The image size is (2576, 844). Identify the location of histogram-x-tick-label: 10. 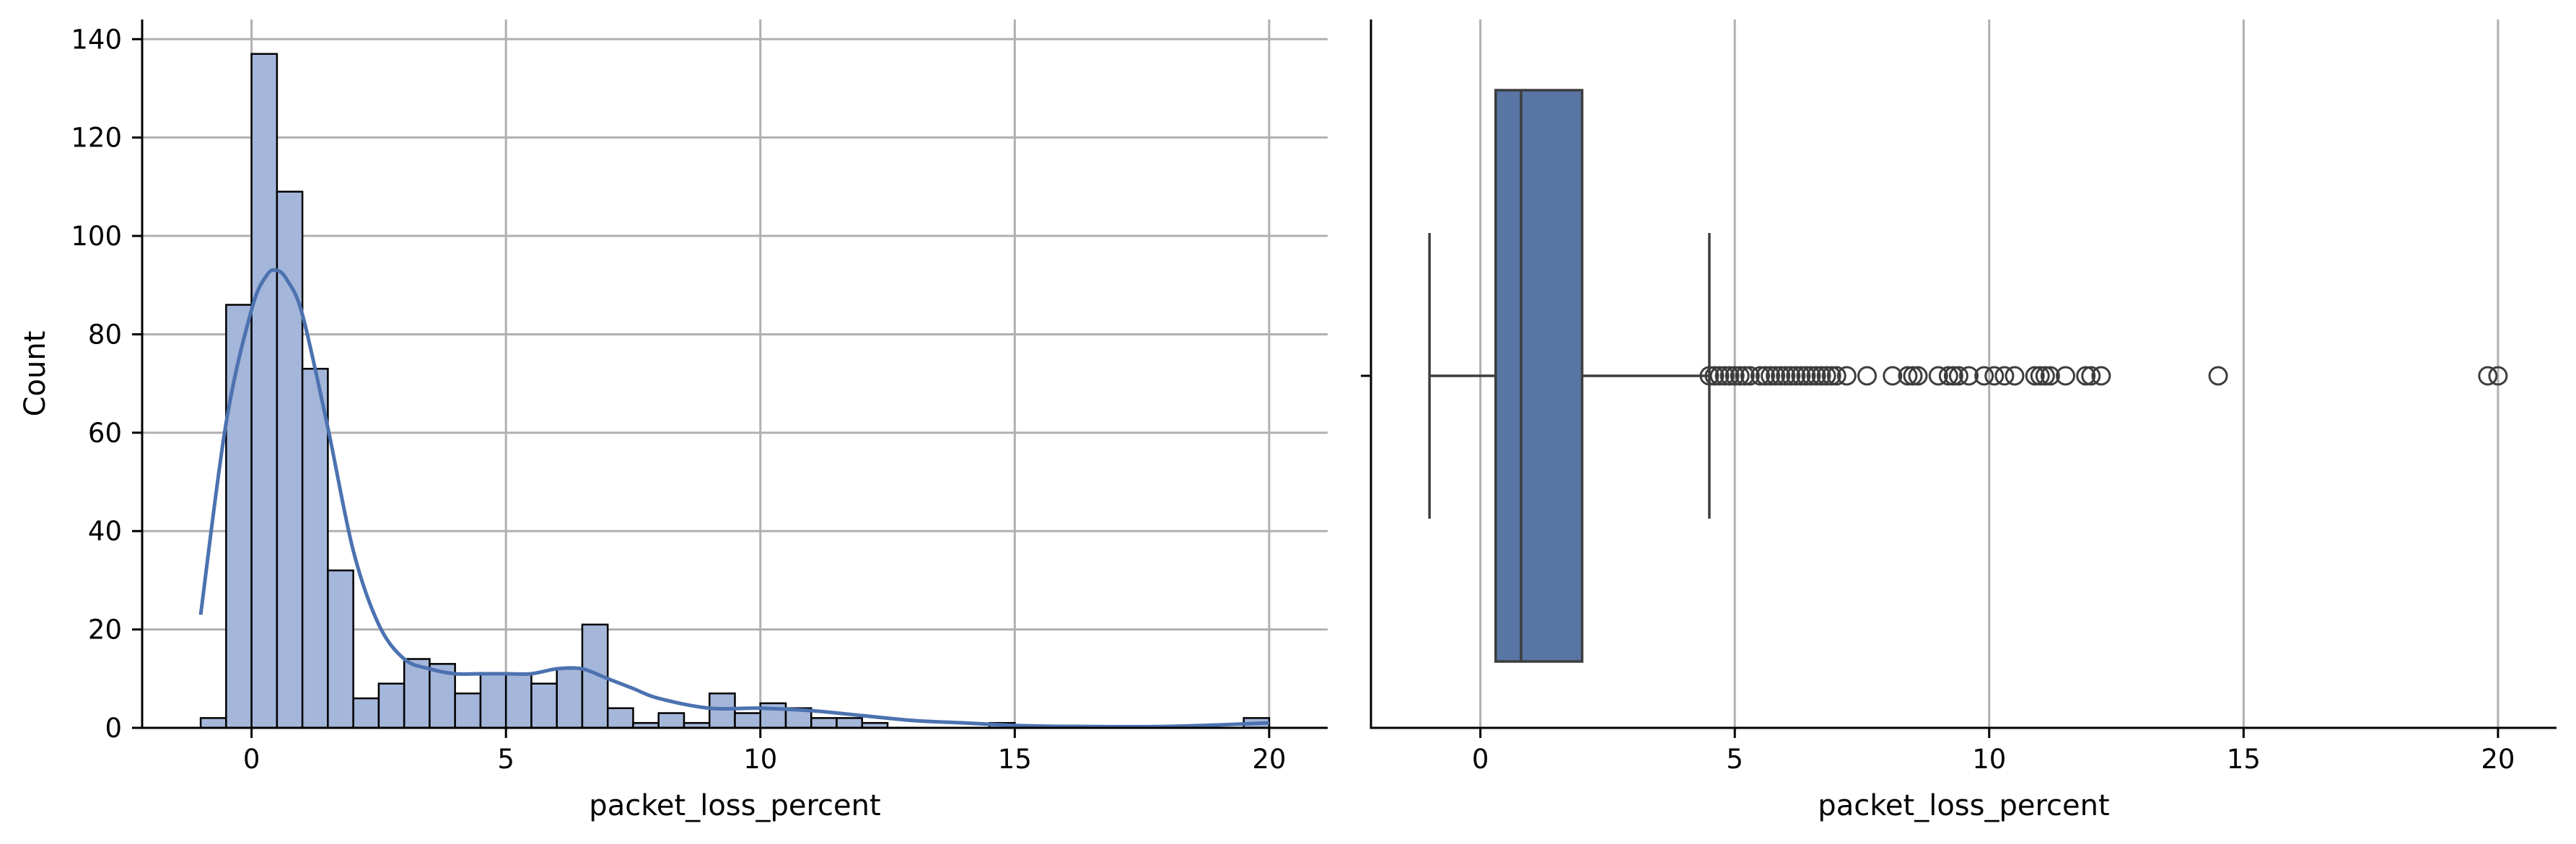
(760, 759).